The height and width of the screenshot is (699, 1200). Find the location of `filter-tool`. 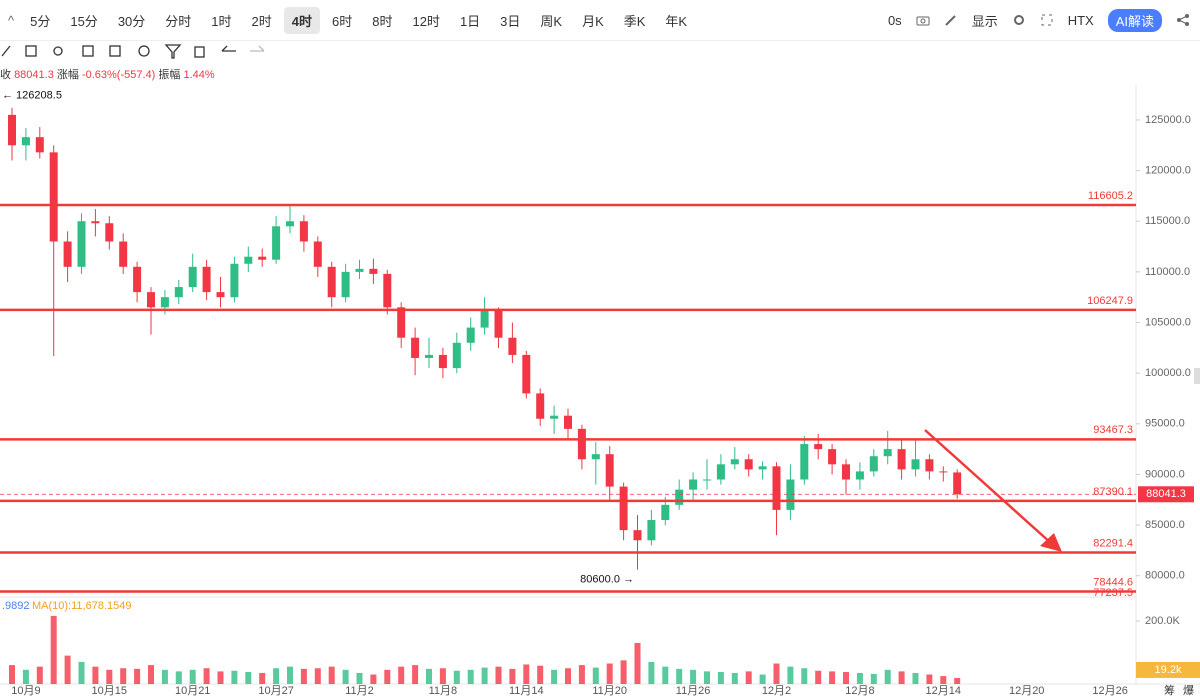

filter-tool is located at coordinates (173, 51).